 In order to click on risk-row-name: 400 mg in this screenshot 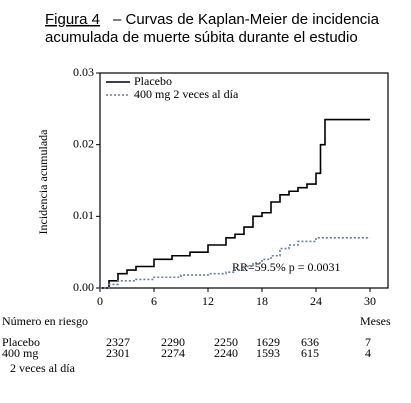, I will do `click(20, 353)`.